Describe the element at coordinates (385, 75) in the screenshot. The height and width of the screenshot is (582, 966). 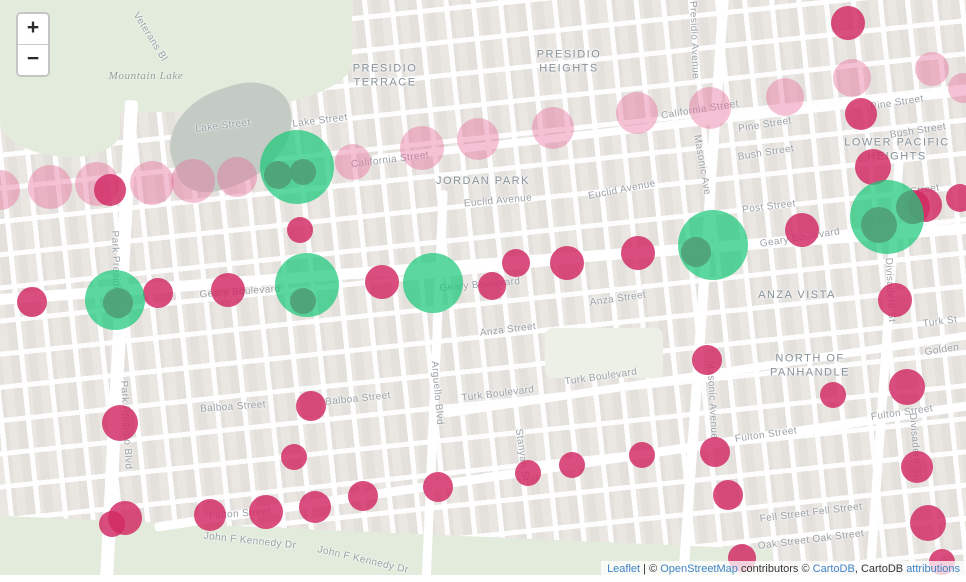
I see `district-label: PRESIDIO TERRACE` at that location.